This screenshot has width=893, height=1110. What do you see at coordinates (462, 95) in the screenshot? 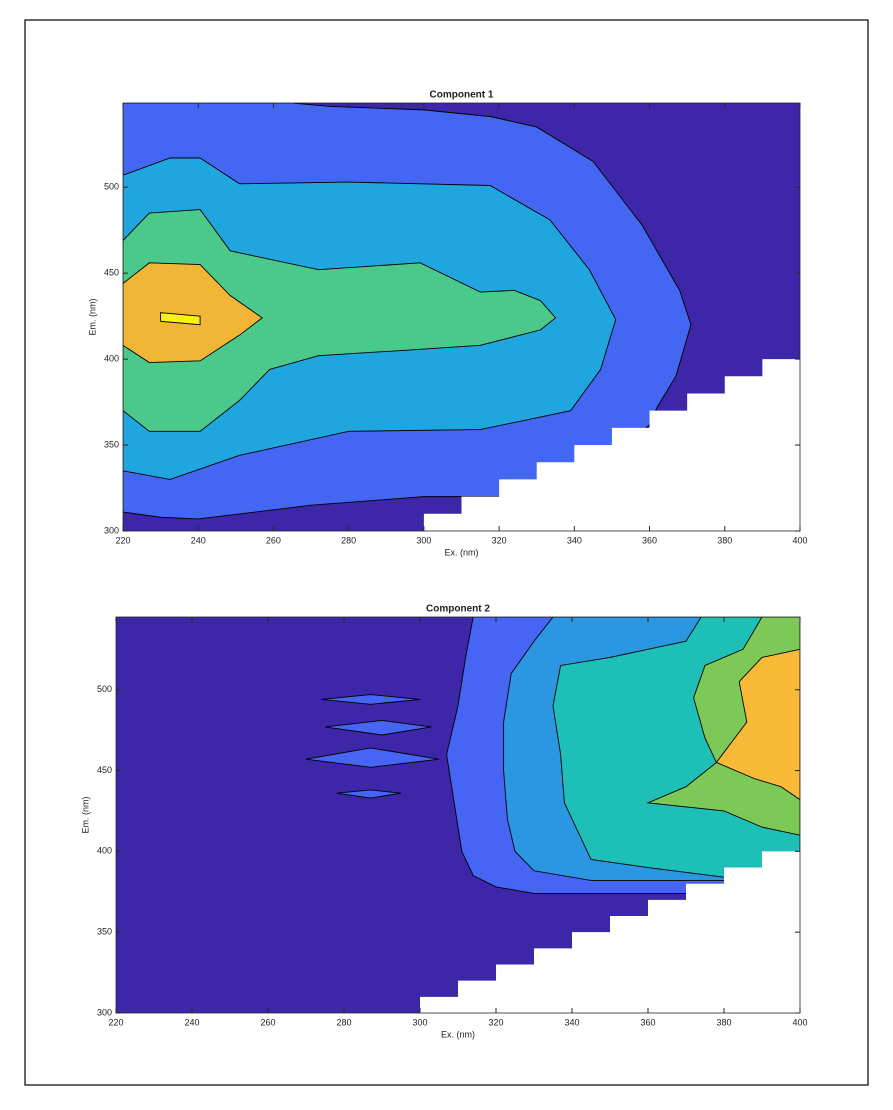
I see `chart-title: Component 1` at bounding box center [462, 95].